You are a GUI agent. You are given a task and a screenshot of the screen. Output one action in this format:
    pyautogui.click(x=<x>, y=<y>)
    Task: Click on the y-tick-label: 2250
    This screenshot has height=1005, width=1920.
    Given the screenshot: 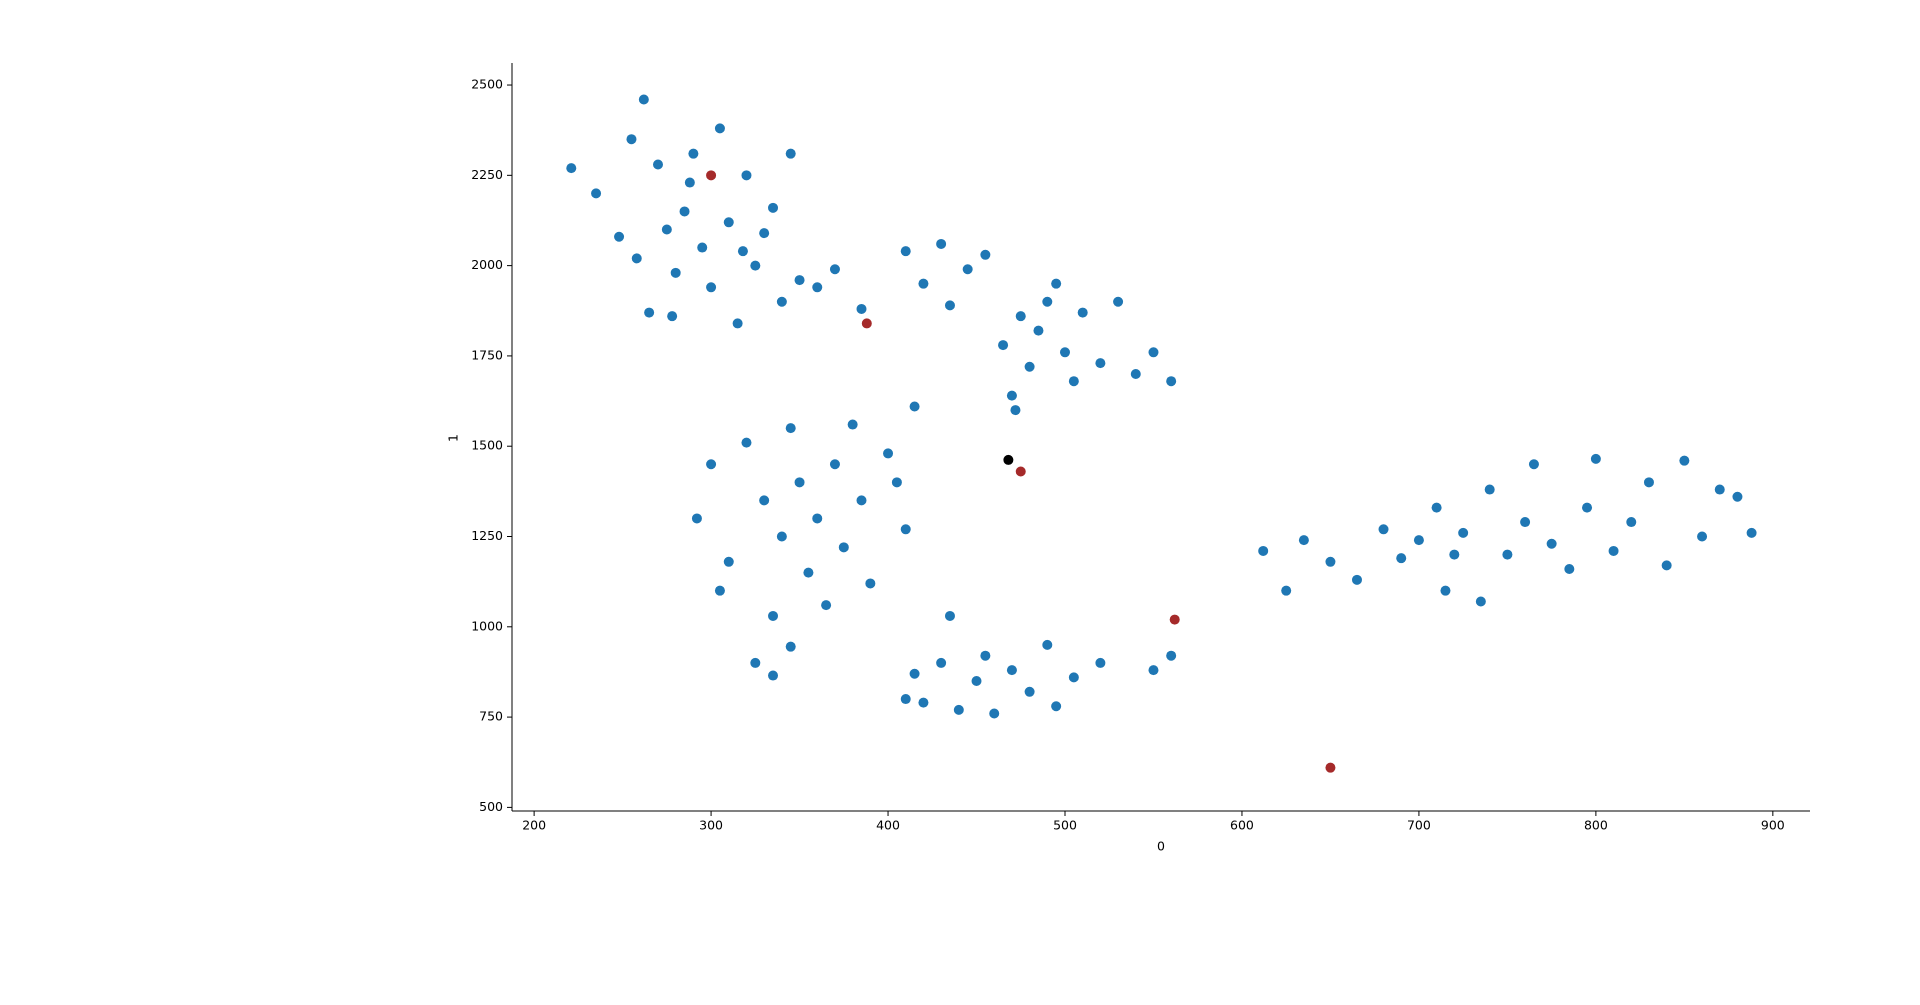 What is the action you would take?
    pyautogui.click(x=487, y=174)
    